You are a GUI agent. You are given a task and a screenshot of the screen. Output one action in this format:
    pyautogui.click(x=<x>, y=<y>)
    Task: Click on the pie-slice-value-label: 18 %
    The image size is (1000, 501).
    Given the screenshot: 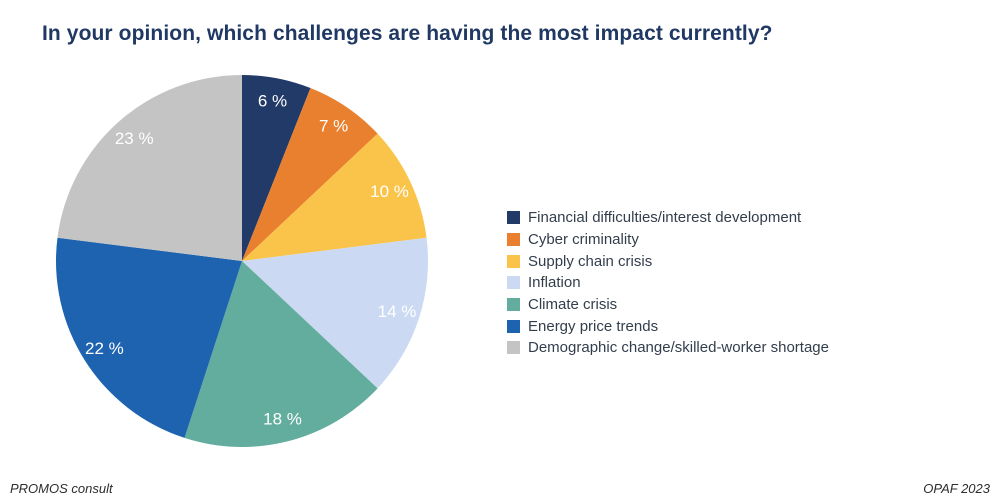 What is the action you would take?
    pyautogui.click(x=282, y=418)
    